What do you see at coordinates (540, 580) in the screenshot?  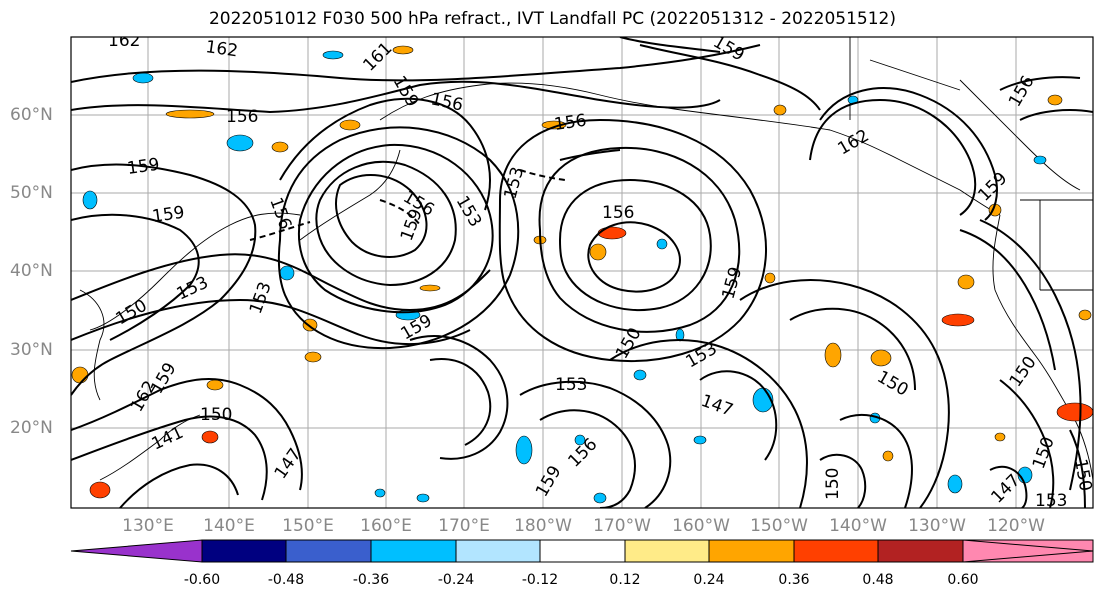 I see `colorbar-tick-label: -0.12` at bounding box center [540, 580].